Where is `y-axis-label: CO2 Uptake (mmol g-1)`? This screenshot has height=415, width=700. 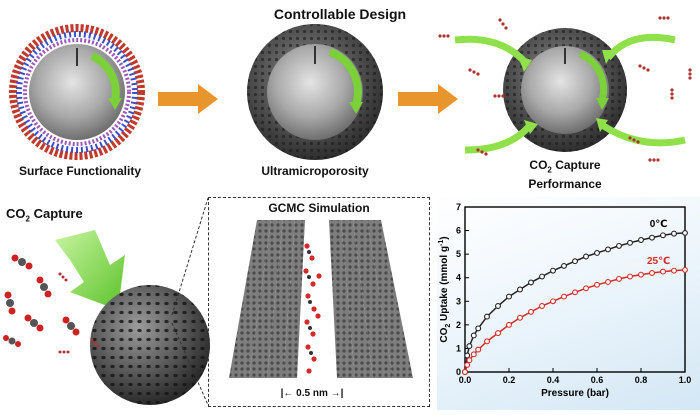
y-axis-label: CO2 Uptake (mmol g-1) is located at coordinates (445, 289).